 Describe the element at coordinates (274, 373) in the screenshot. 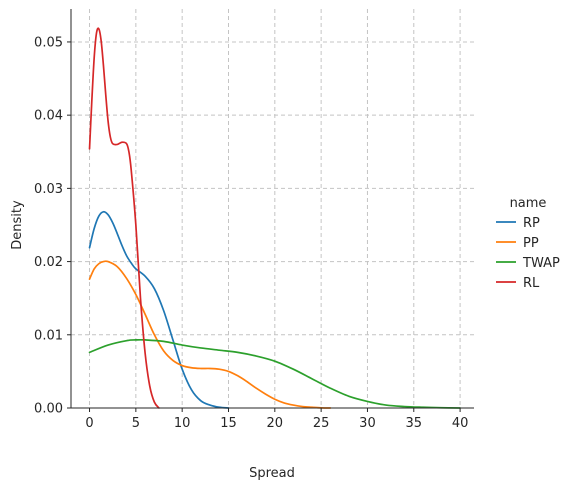

I see `series-line-twap` at that location.